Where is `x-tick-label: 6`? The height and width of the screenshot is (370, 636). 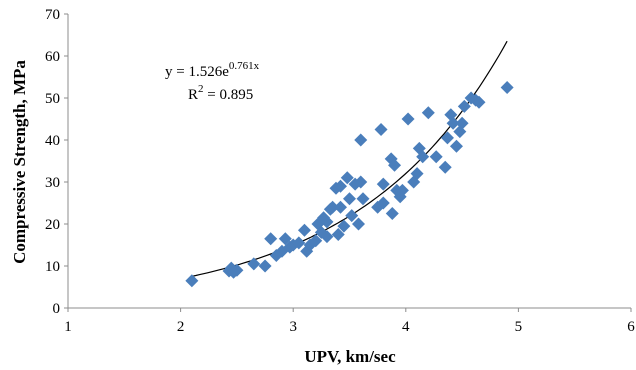
x-tick-label: 6 is located at coordinates (631, 327).